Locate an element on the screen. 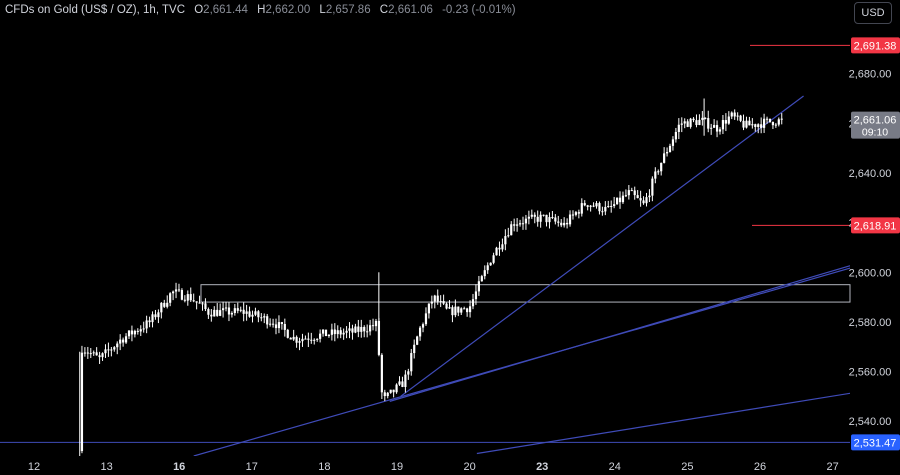 This screenshot has height=475, width=900. currency-button: USD is located at coordinates (873, 13).